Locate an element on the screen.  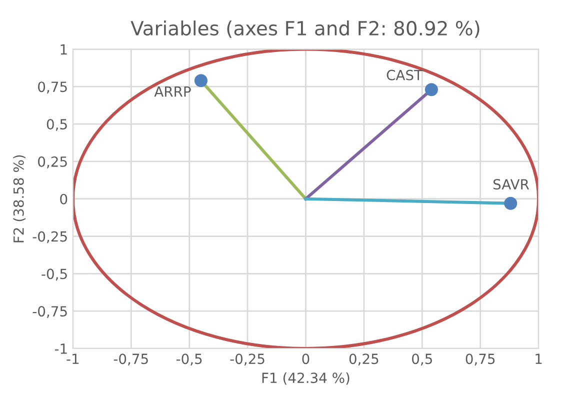
y-tick-label: 0 is located at coordinates (64, 199).